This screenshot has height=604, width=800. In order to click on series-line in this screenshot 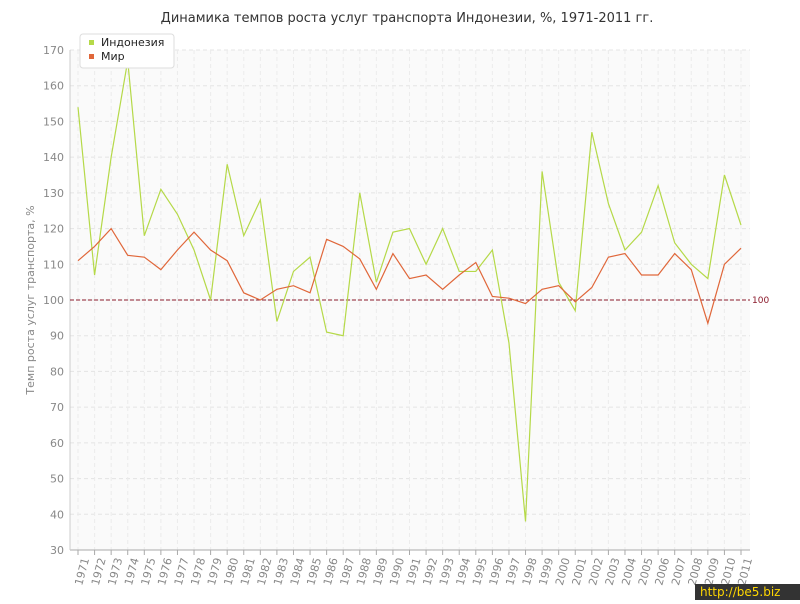, I will do `click(409, 276)`.